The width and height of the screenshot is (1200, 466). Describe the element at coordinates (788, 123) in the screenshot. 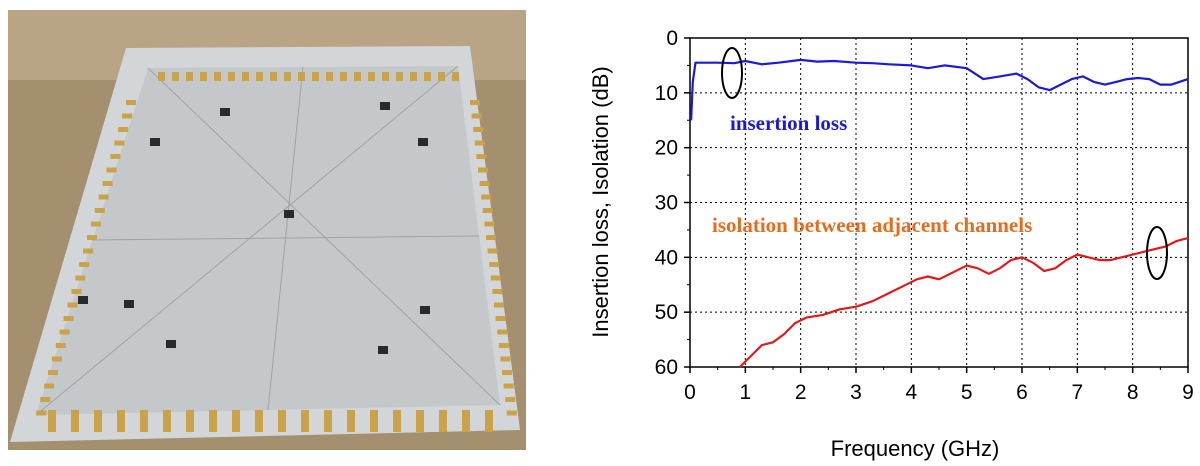

I see `insertion-loss-label: insertion loss` at that location.